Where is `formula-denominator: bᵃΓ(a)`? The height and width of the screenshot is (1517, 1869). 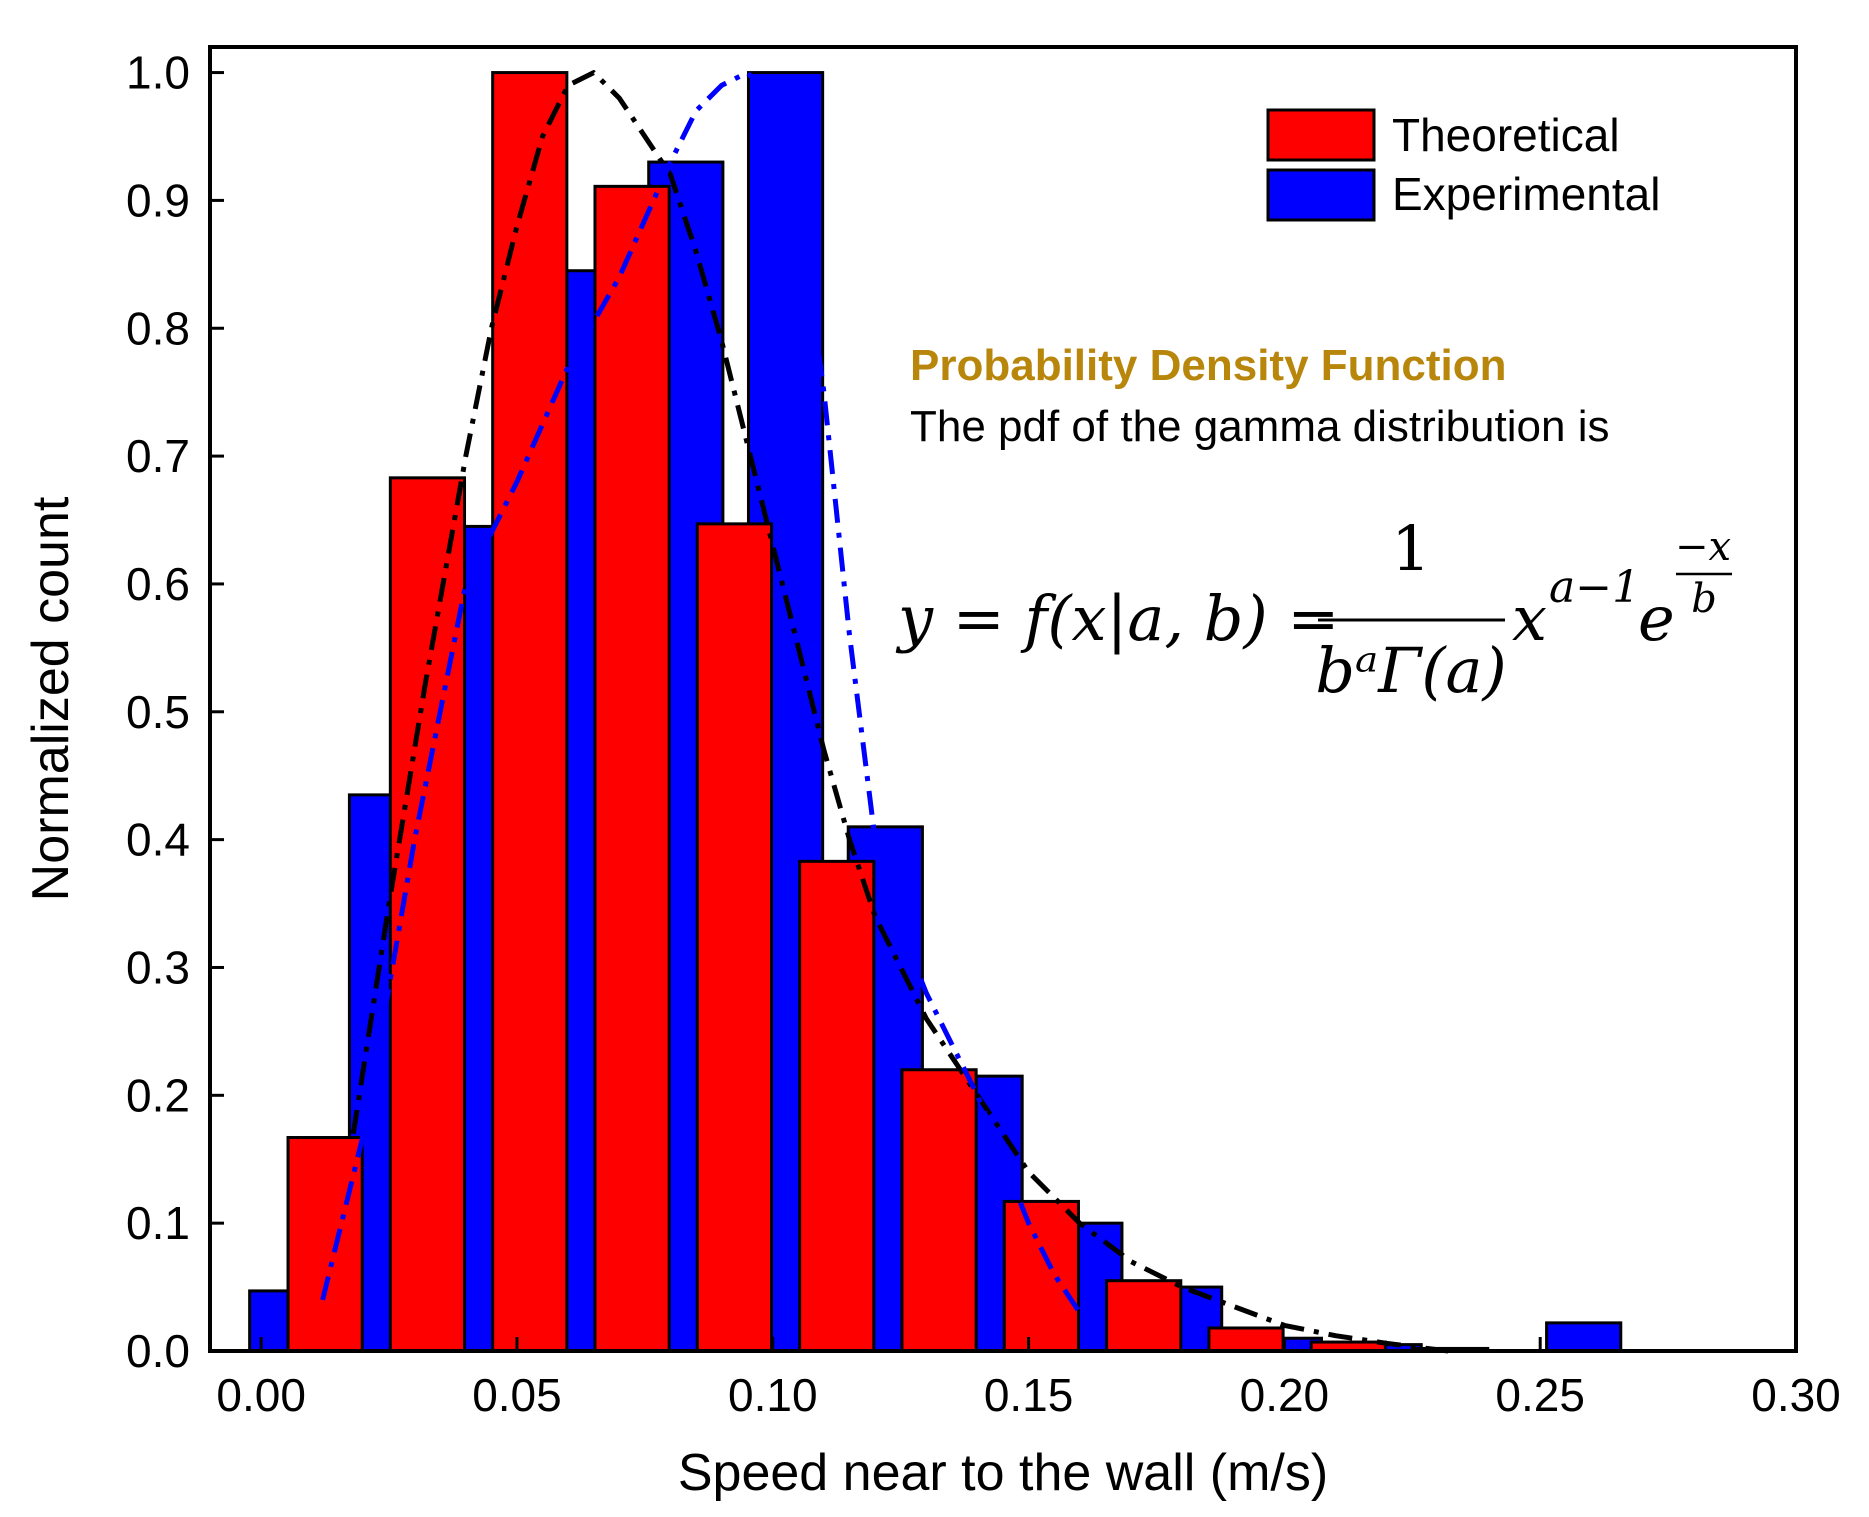 formula-denominator: bᵃΓ(a) is located at coordinates (1410, 670).